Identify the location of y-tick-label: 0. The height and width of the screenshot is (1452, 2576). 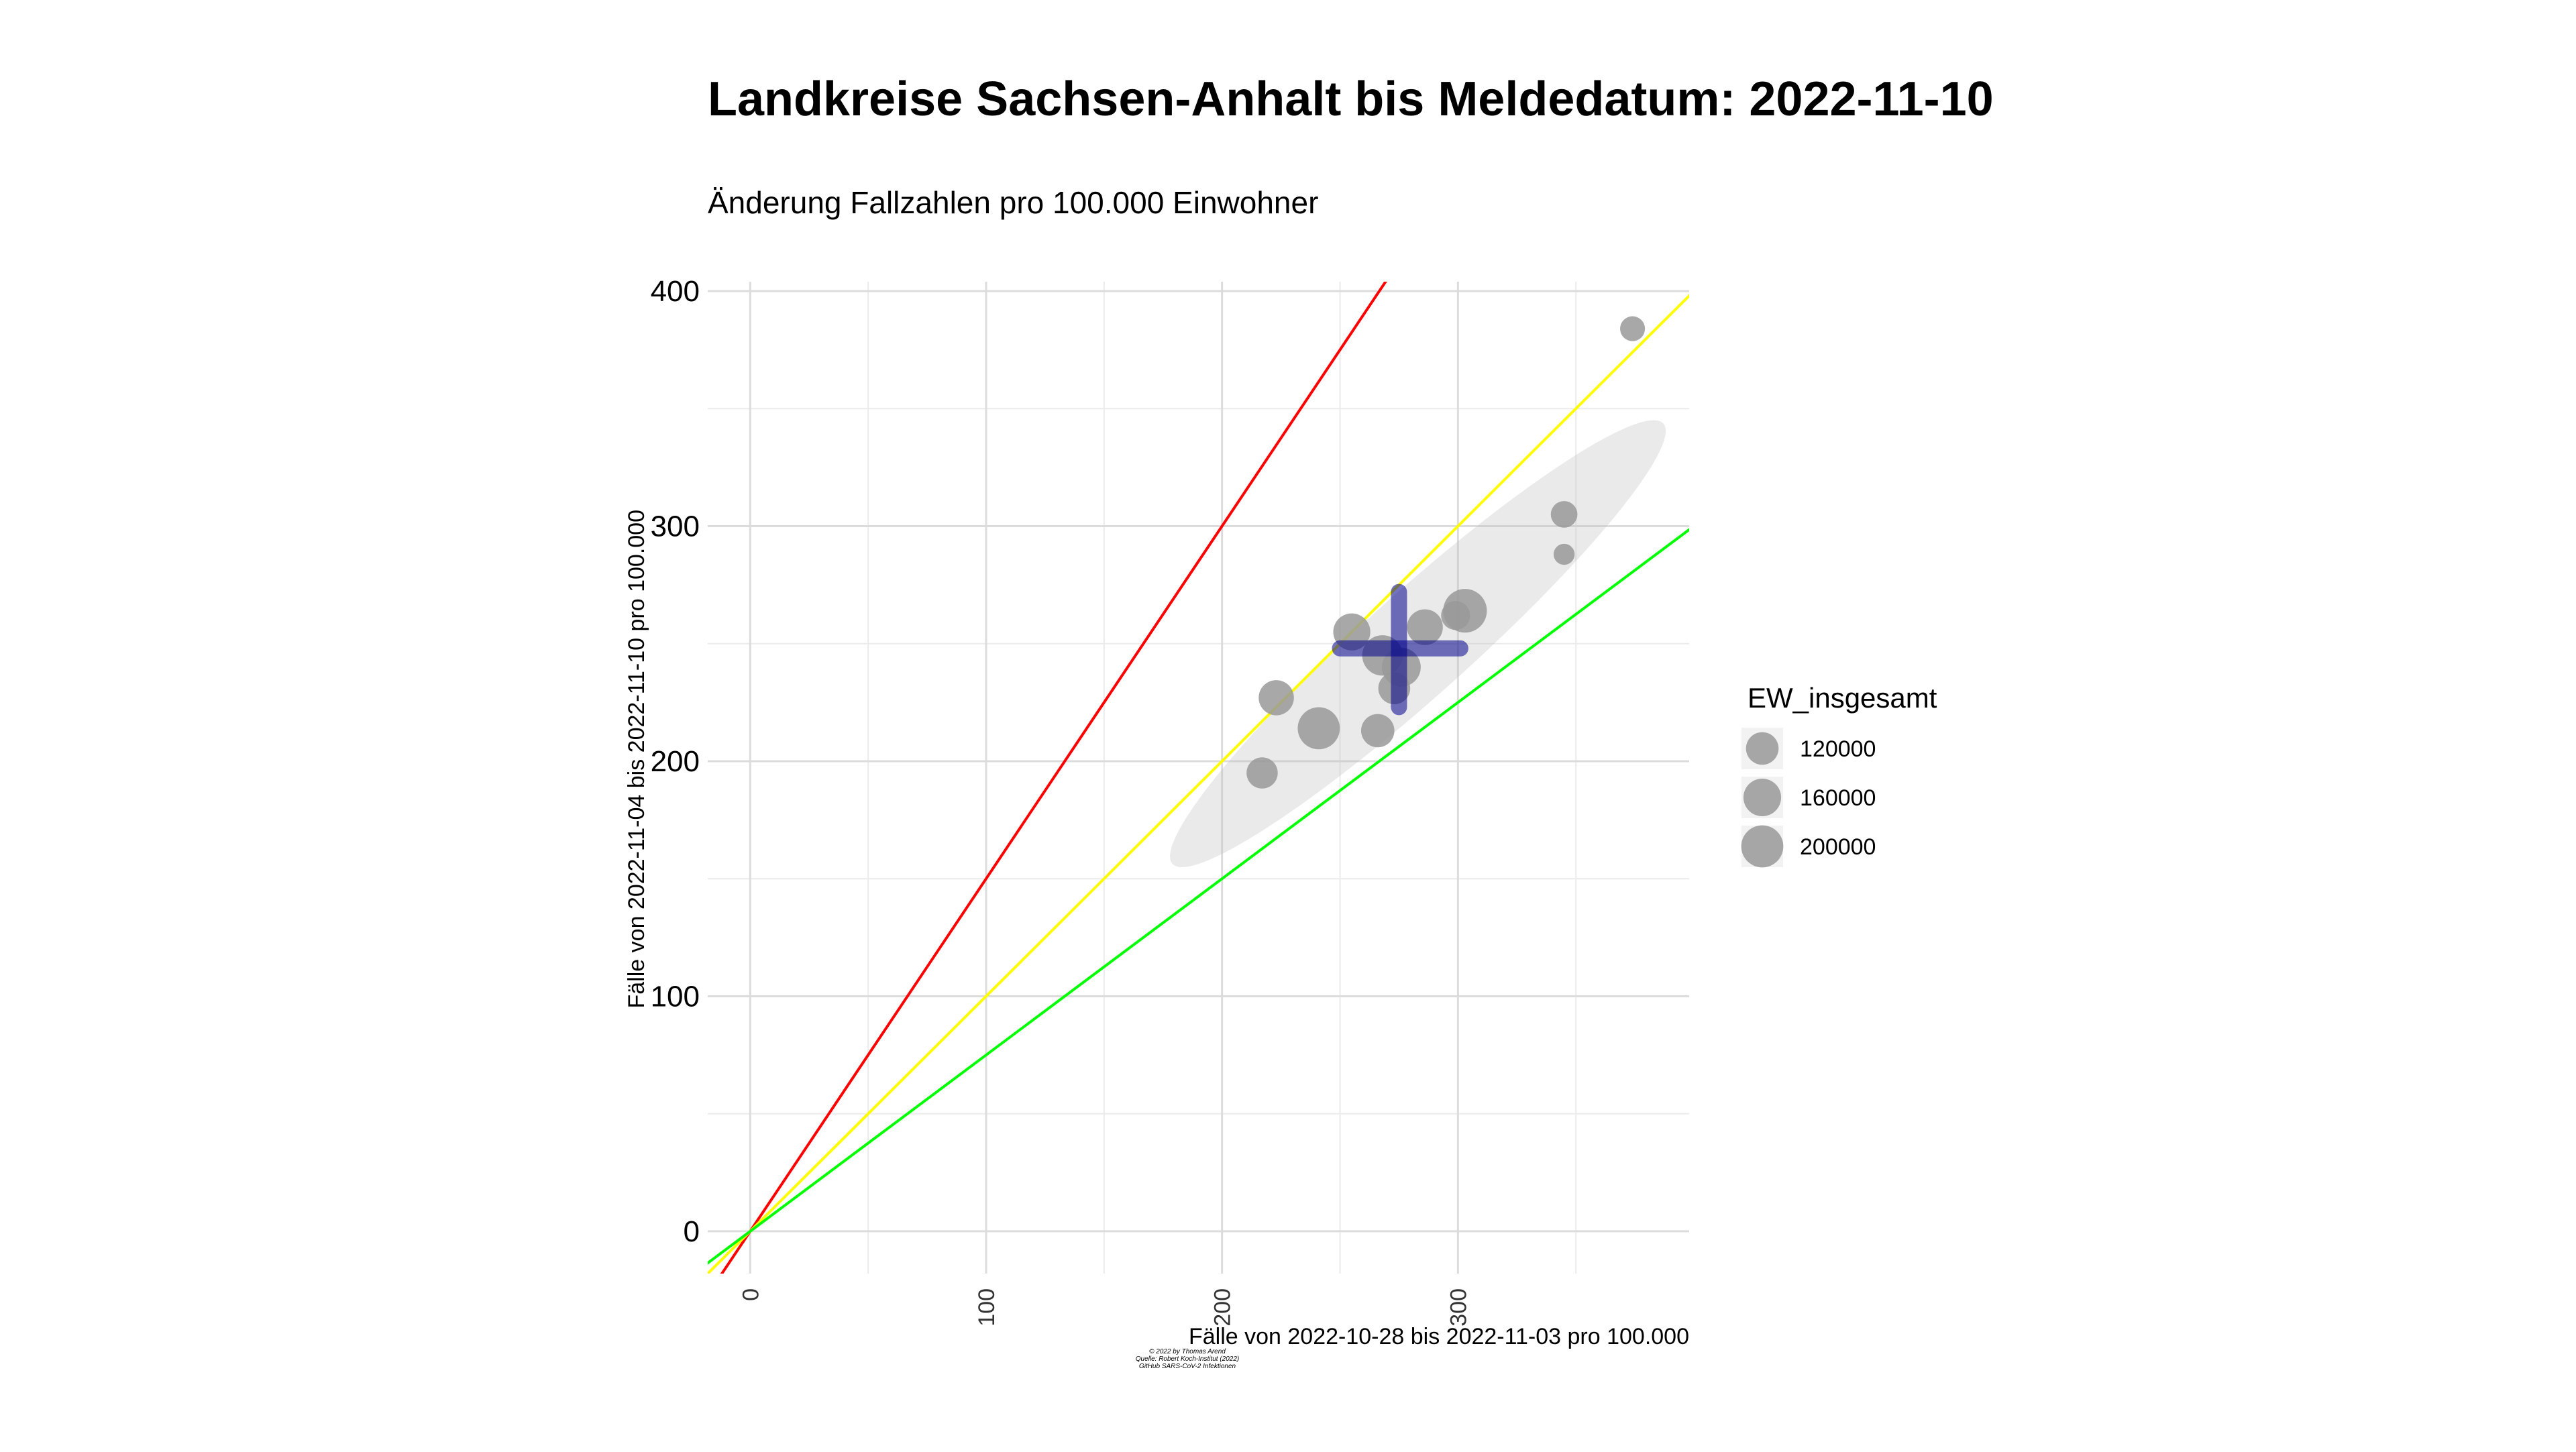
(692, 1231).